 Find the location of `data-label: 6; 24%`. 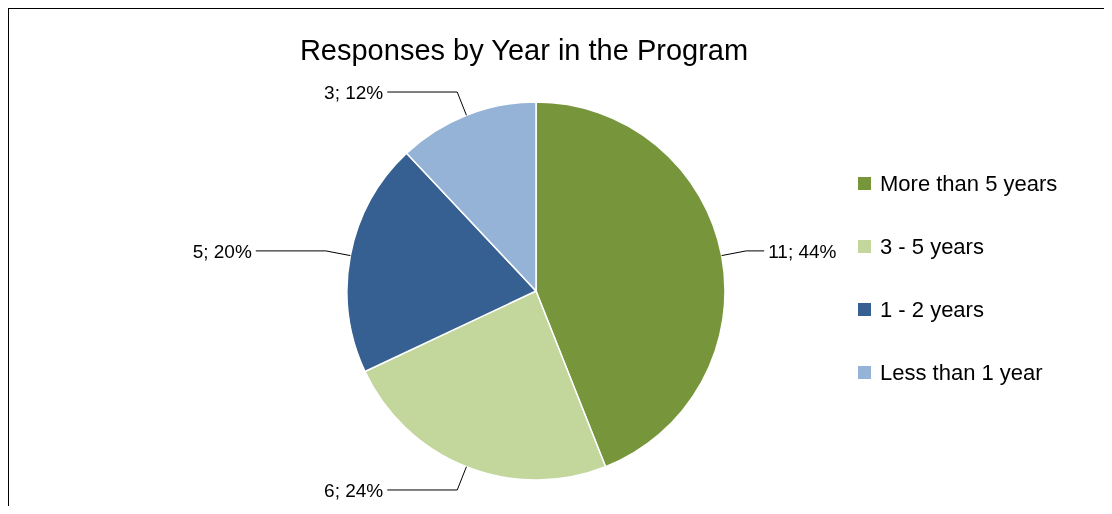

data-label: 6; 24% is located at coordinates (354, 490).